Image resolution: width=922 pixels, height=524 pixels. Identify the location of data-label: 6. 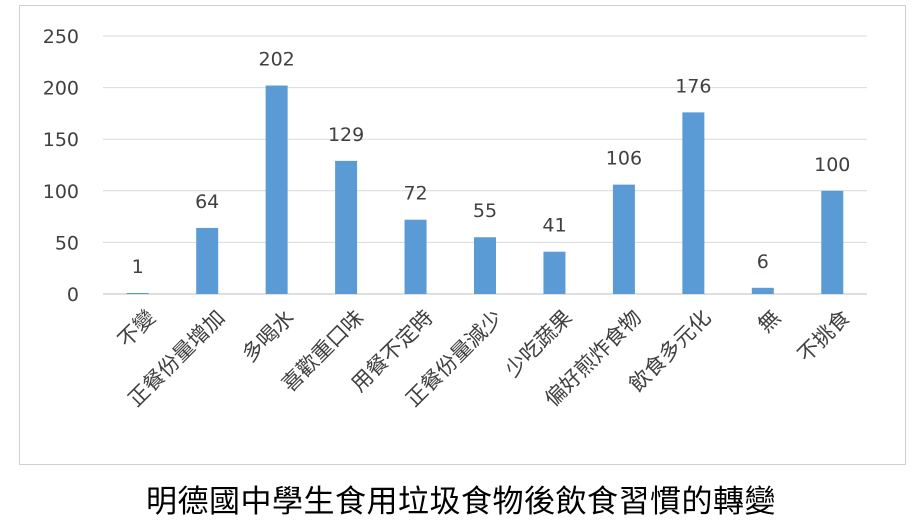
(763, 262).